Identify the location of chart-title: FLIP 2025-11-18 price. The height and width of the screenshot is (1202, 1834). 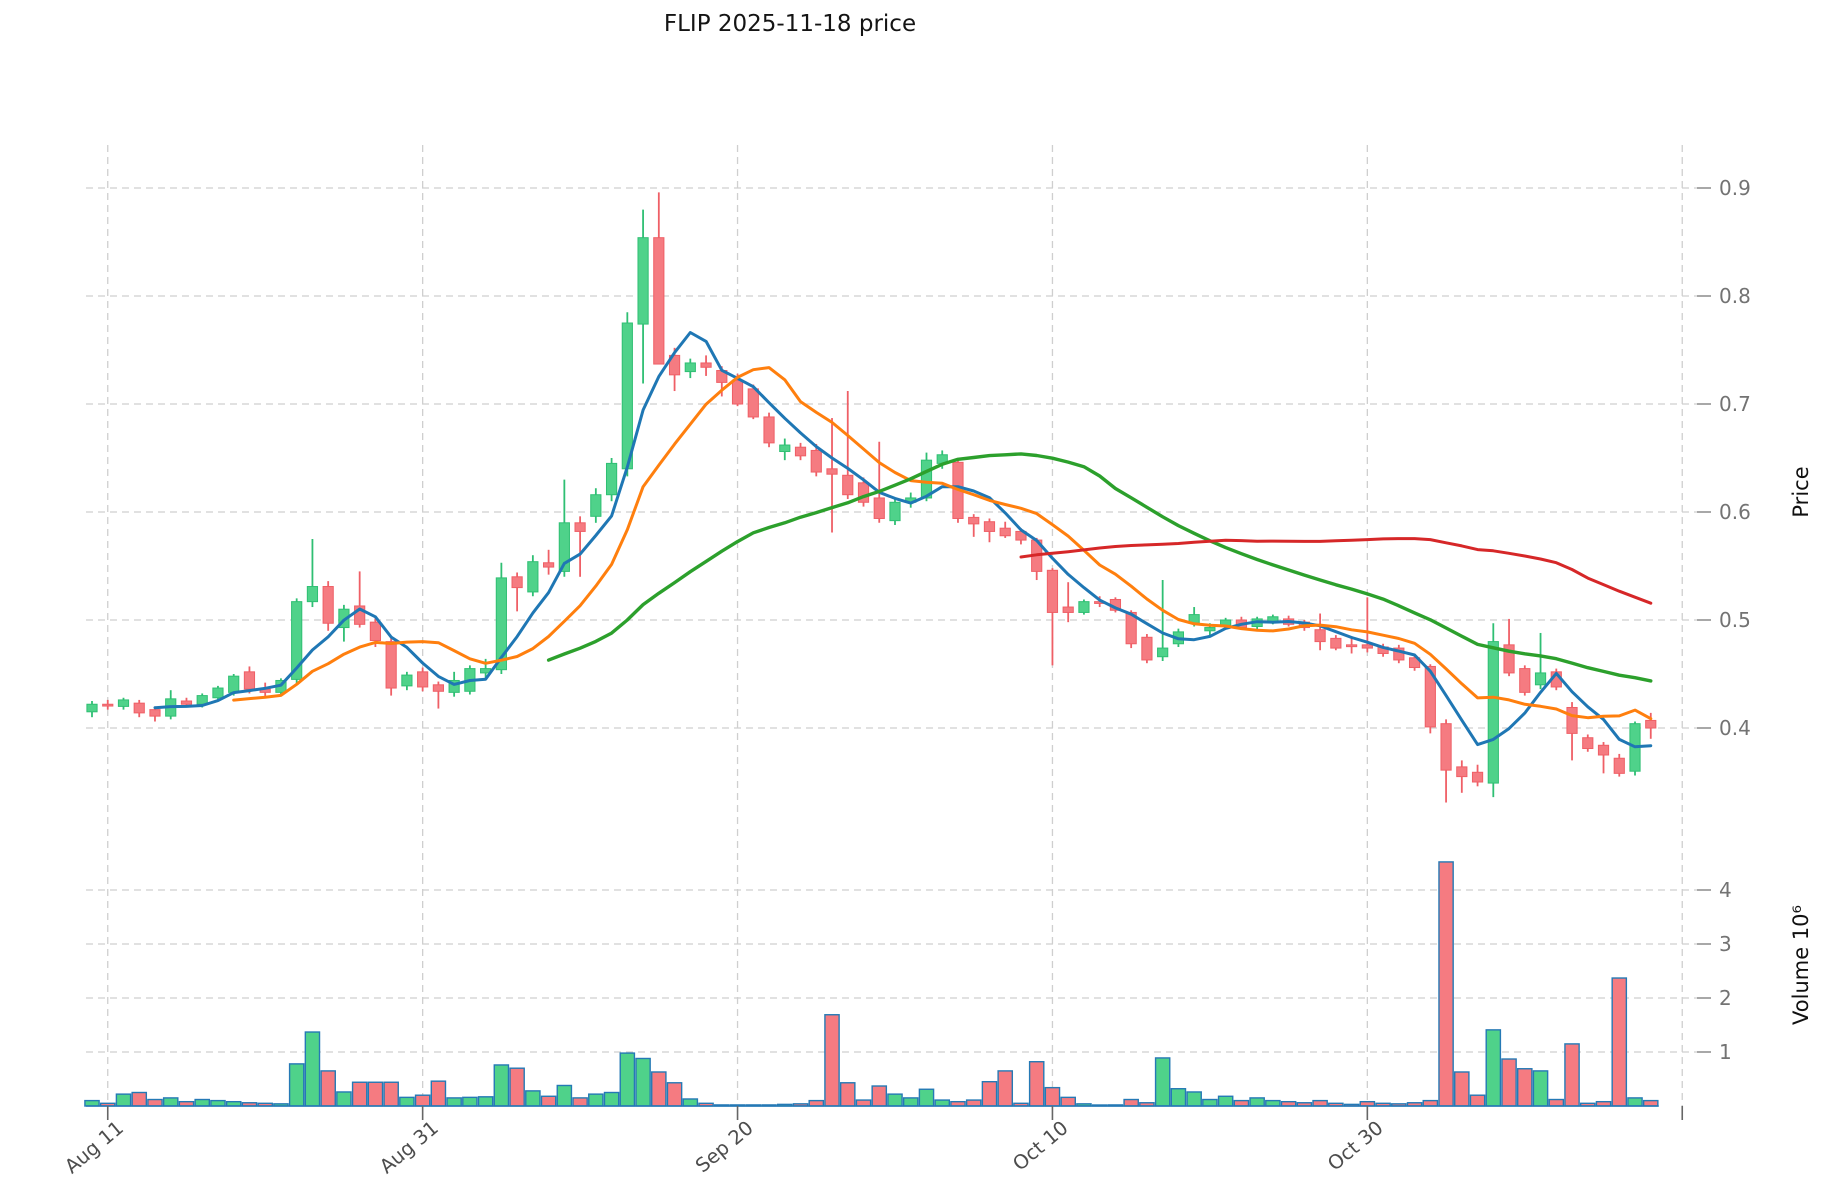
(790, 24).